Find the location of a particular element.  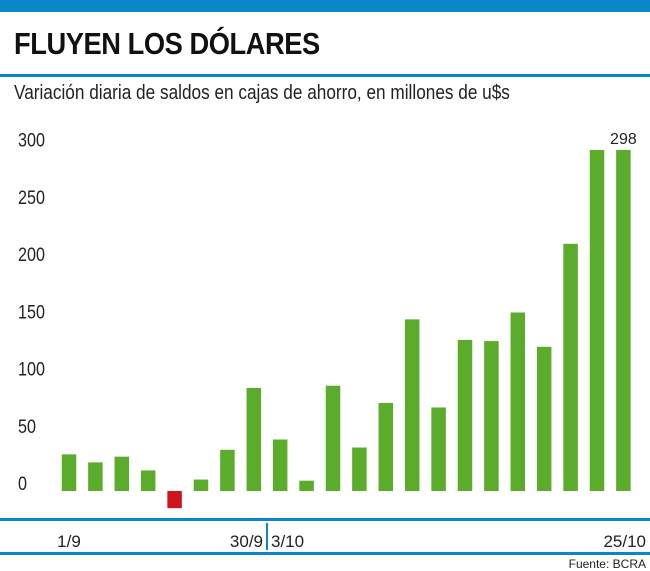

data-label: 298 is located at coordinates (623, 139).